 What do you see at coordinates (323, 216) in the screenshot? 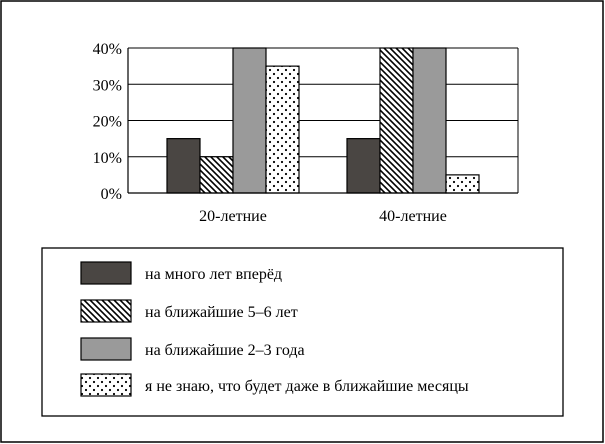
I see `x-axis-category-labels: 20-летние 40-летние` at bounding box center [323, 216].